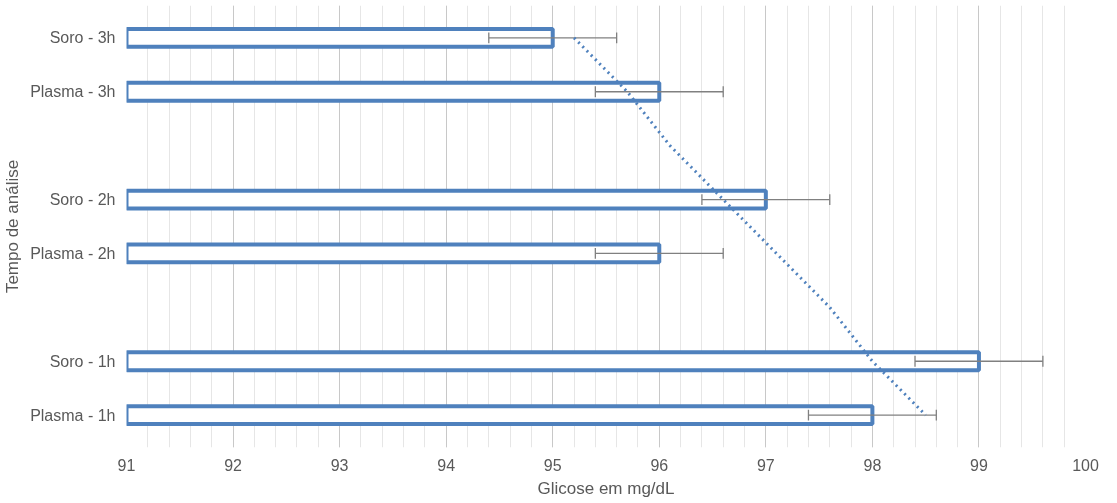 Image resolution: width=1117 pixels, height=503 pixels. I want to click on x-tick-label: 94, so click(446, 465).